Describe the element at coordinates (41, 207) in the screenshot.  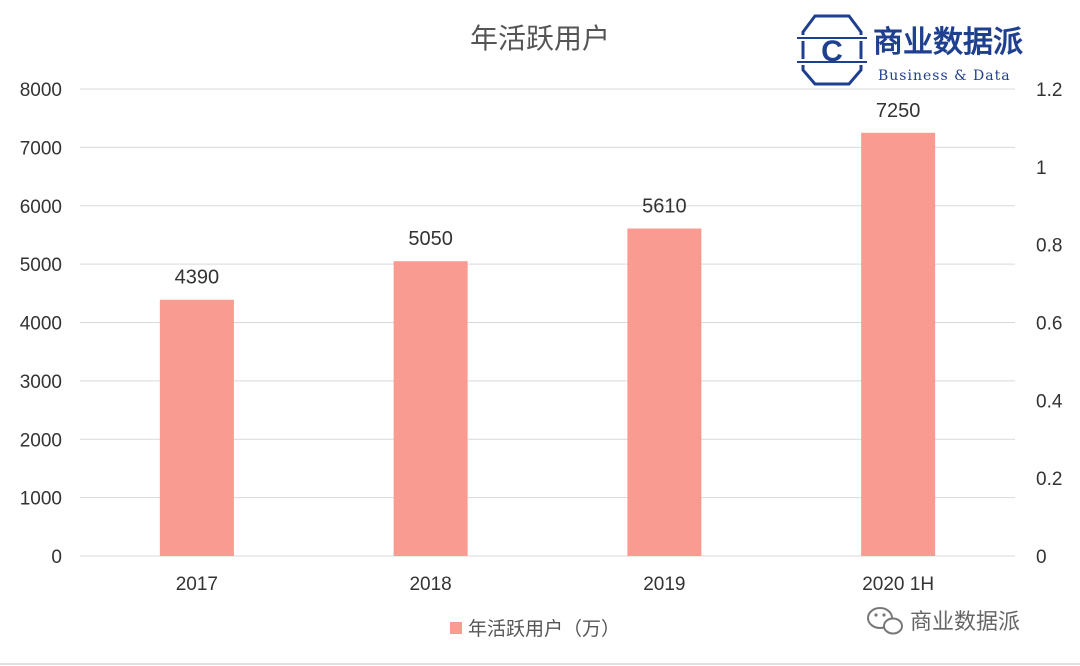
I see `y-tick-label: 6000` at that location.